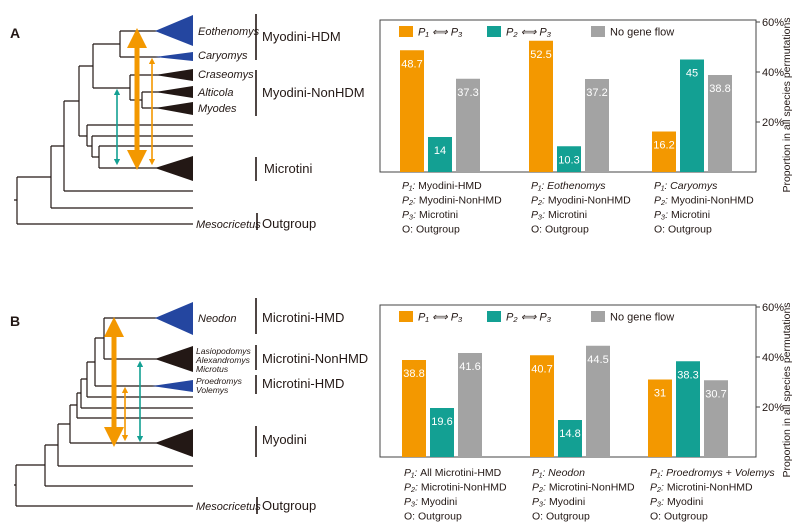 The width and height of the screenshot is (800, 528). What do you see at coordinates (174, 30) in the screenshot?
I see `clade-triangle-eothenomys` at bounding box center [174, 30].